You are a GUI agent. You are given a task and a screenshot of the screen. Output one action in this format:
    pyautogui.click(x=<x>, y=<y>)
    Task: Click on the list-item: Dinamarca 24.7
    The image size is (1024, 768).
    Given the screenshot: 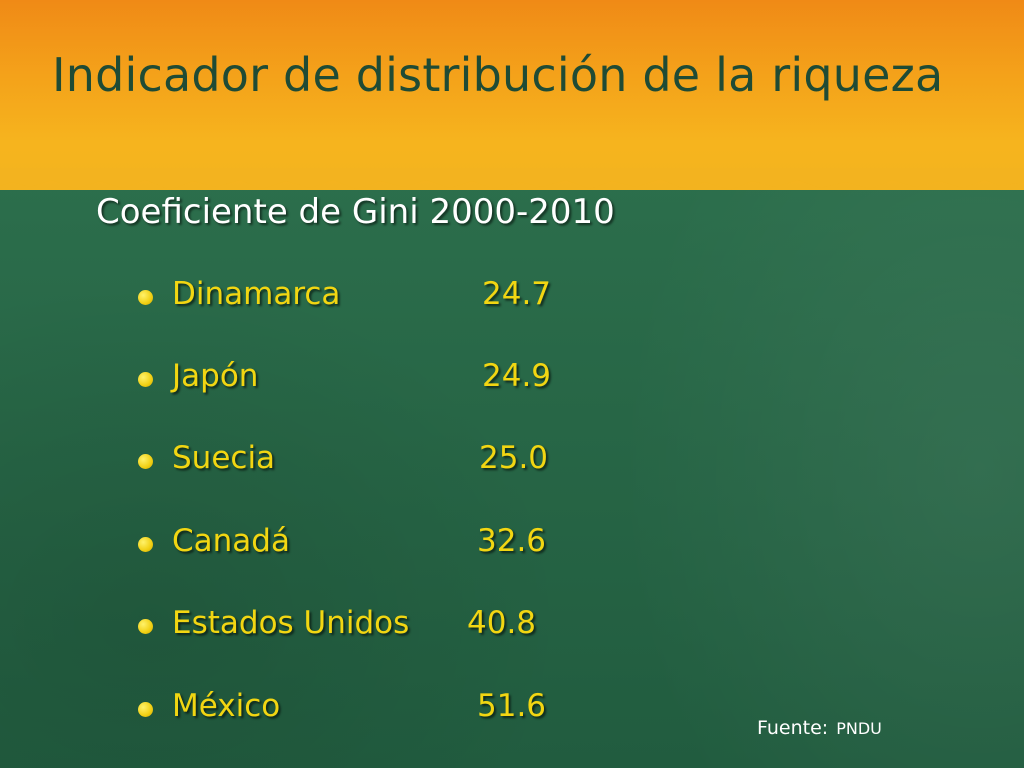 What is the action you would take?
    pyautogui.click(x=300, y=296)
    